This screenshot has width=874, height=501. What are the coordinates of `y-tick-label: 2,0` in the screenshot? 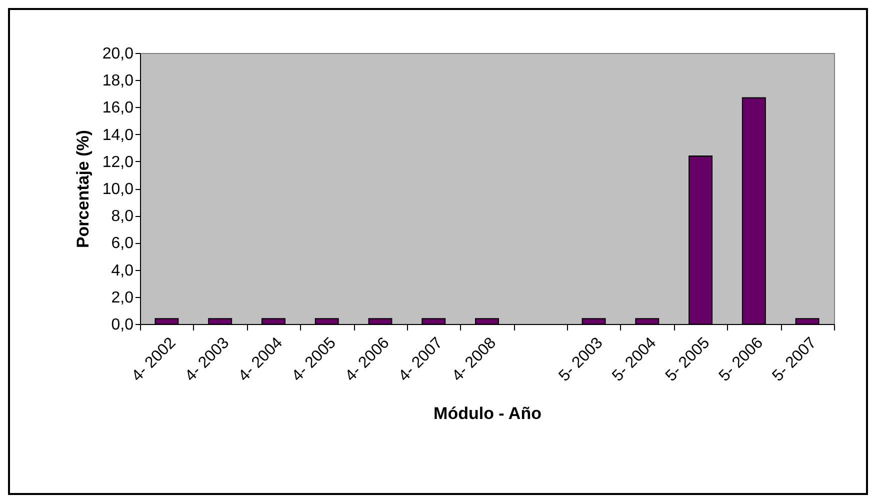 It's located at (122, 297).